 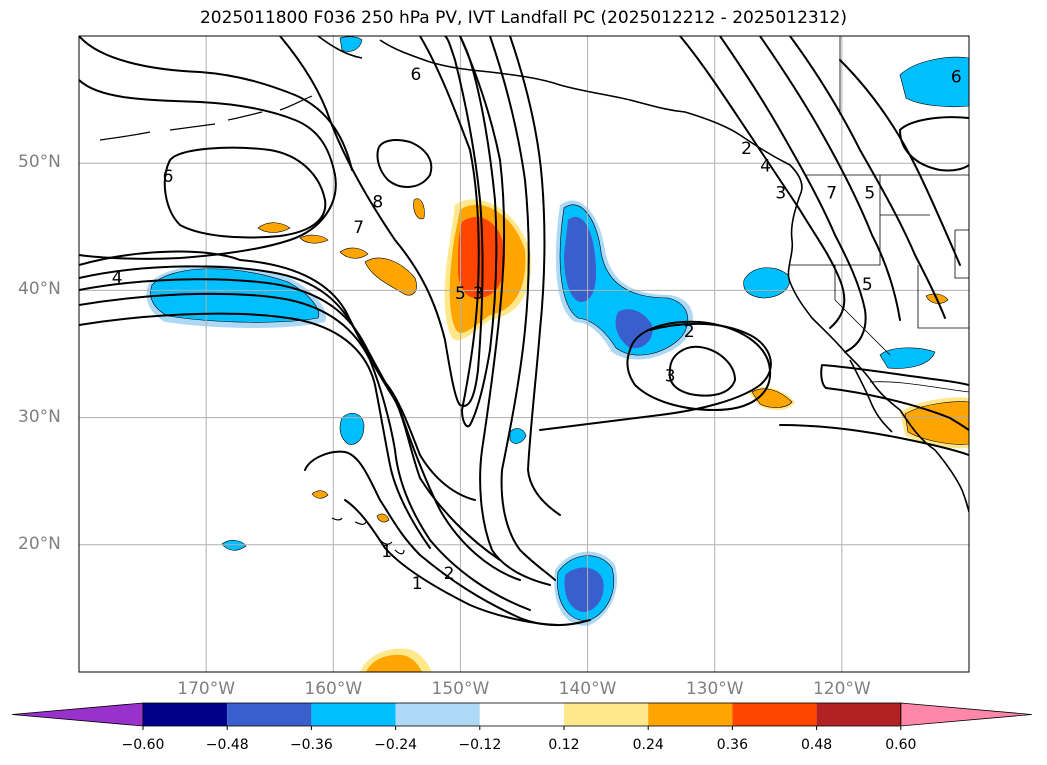 What do you see at coordinates (227, 745) in the screenshot?
I see `colorbar-tick-label: −0.48` at bounding box center [227, 745].